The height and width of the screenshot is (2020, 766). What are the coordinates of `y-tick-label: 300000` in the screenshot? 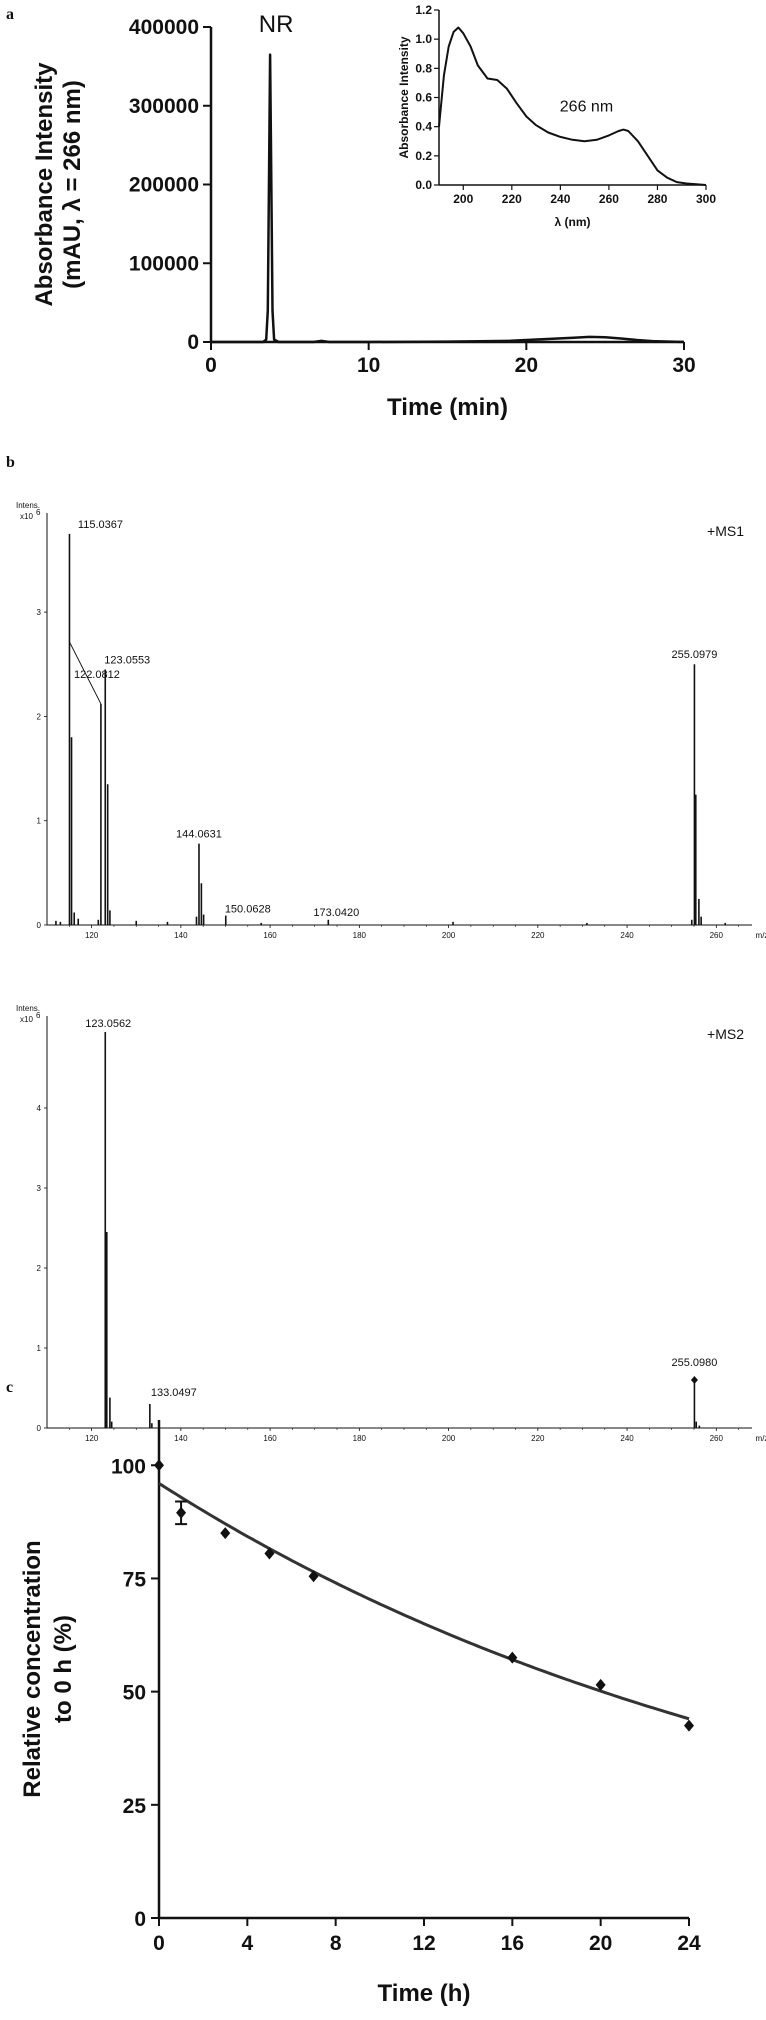 It's located at (164, 106).